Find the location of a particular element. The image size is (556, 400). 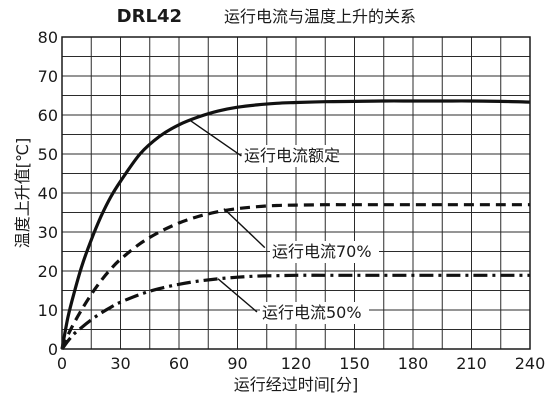

annotation-50: 运行电流50% is located at coordinates (312, 312).